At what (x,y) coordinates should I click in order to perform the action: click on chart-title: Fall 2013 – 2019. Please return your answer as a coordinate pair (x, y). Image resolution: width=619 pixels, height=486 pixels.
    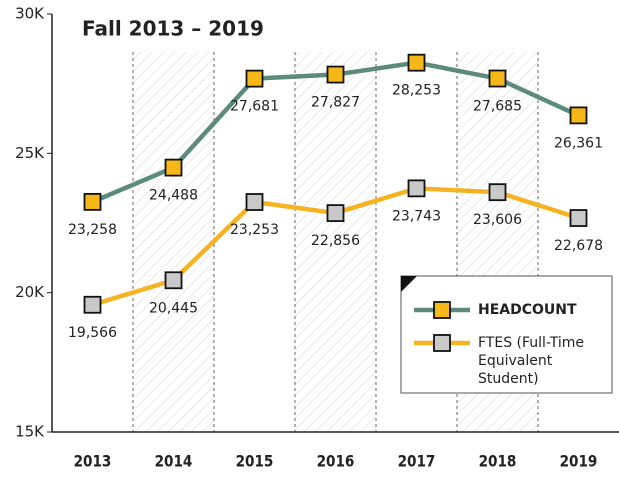
    Looking at the image, I should click on (173, 29).